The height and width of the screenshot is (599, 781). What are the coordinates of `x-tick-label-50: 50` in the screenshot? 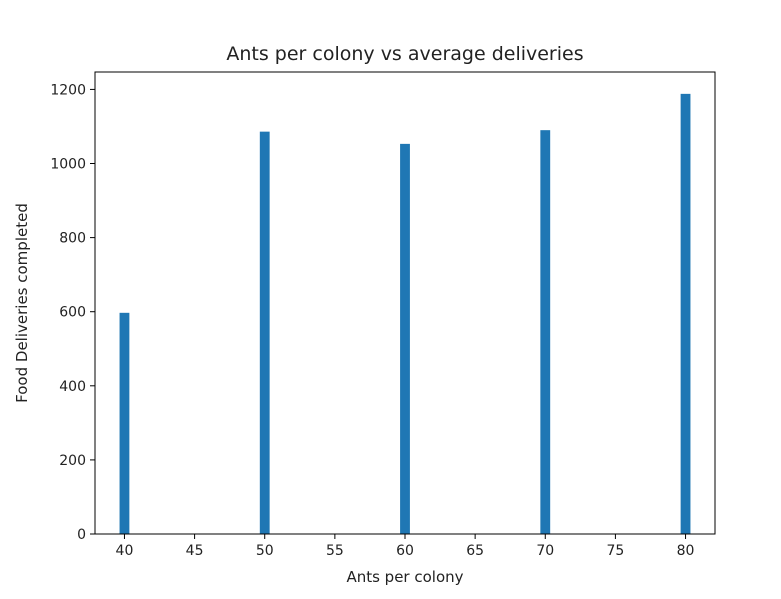 It's located at (265, 551).